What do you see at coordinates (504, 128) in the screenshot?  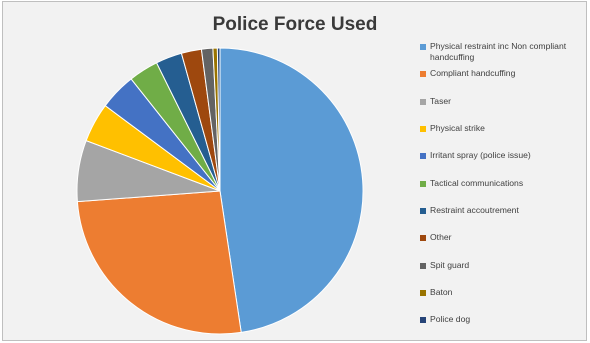 I see `legend-item: Physical strike` at bounding box center [504, 128].